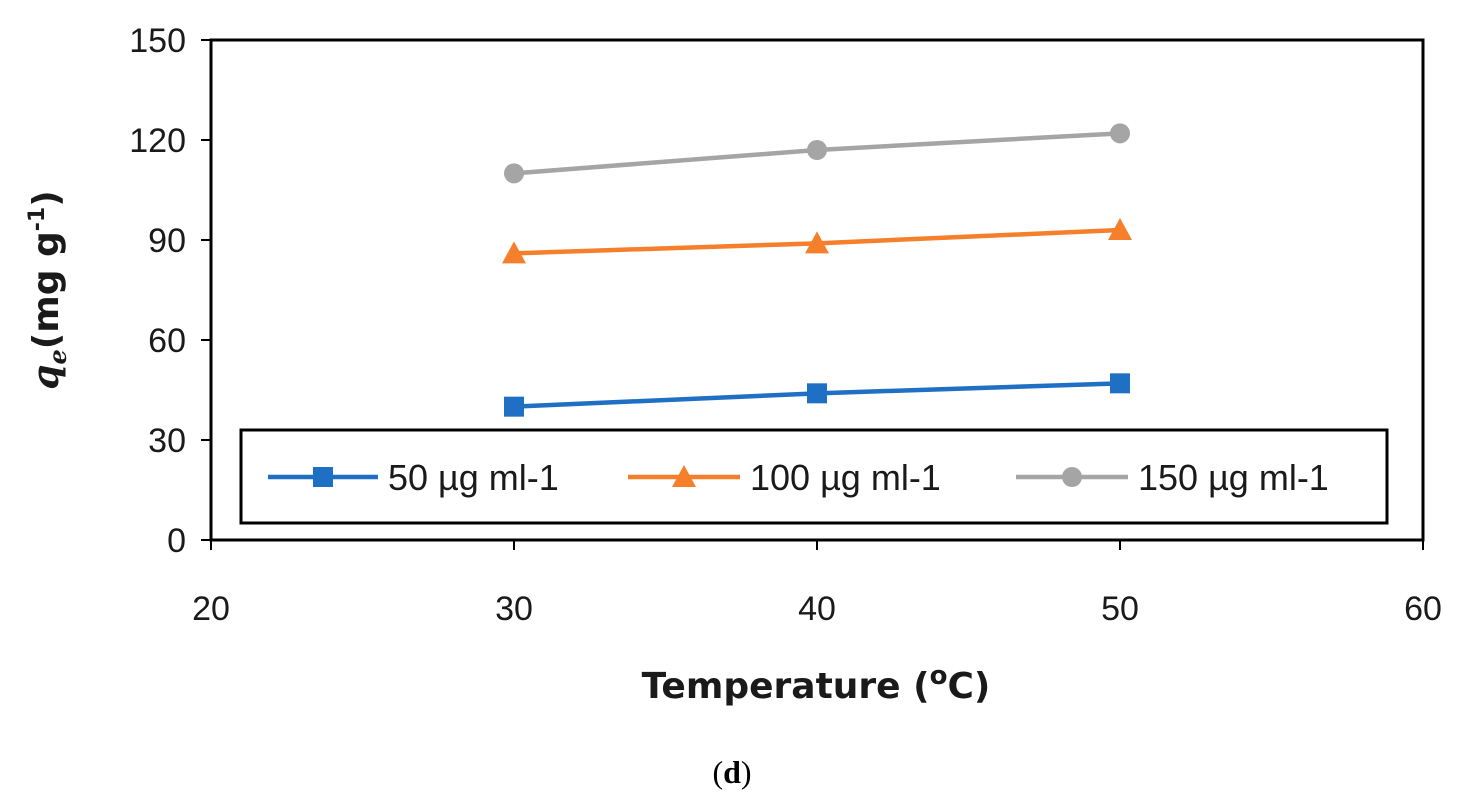  What do you see at coordinates (46, 377) in the screenshot?
I see `y-axis-title-var: q` at bounding box center [46, 377].